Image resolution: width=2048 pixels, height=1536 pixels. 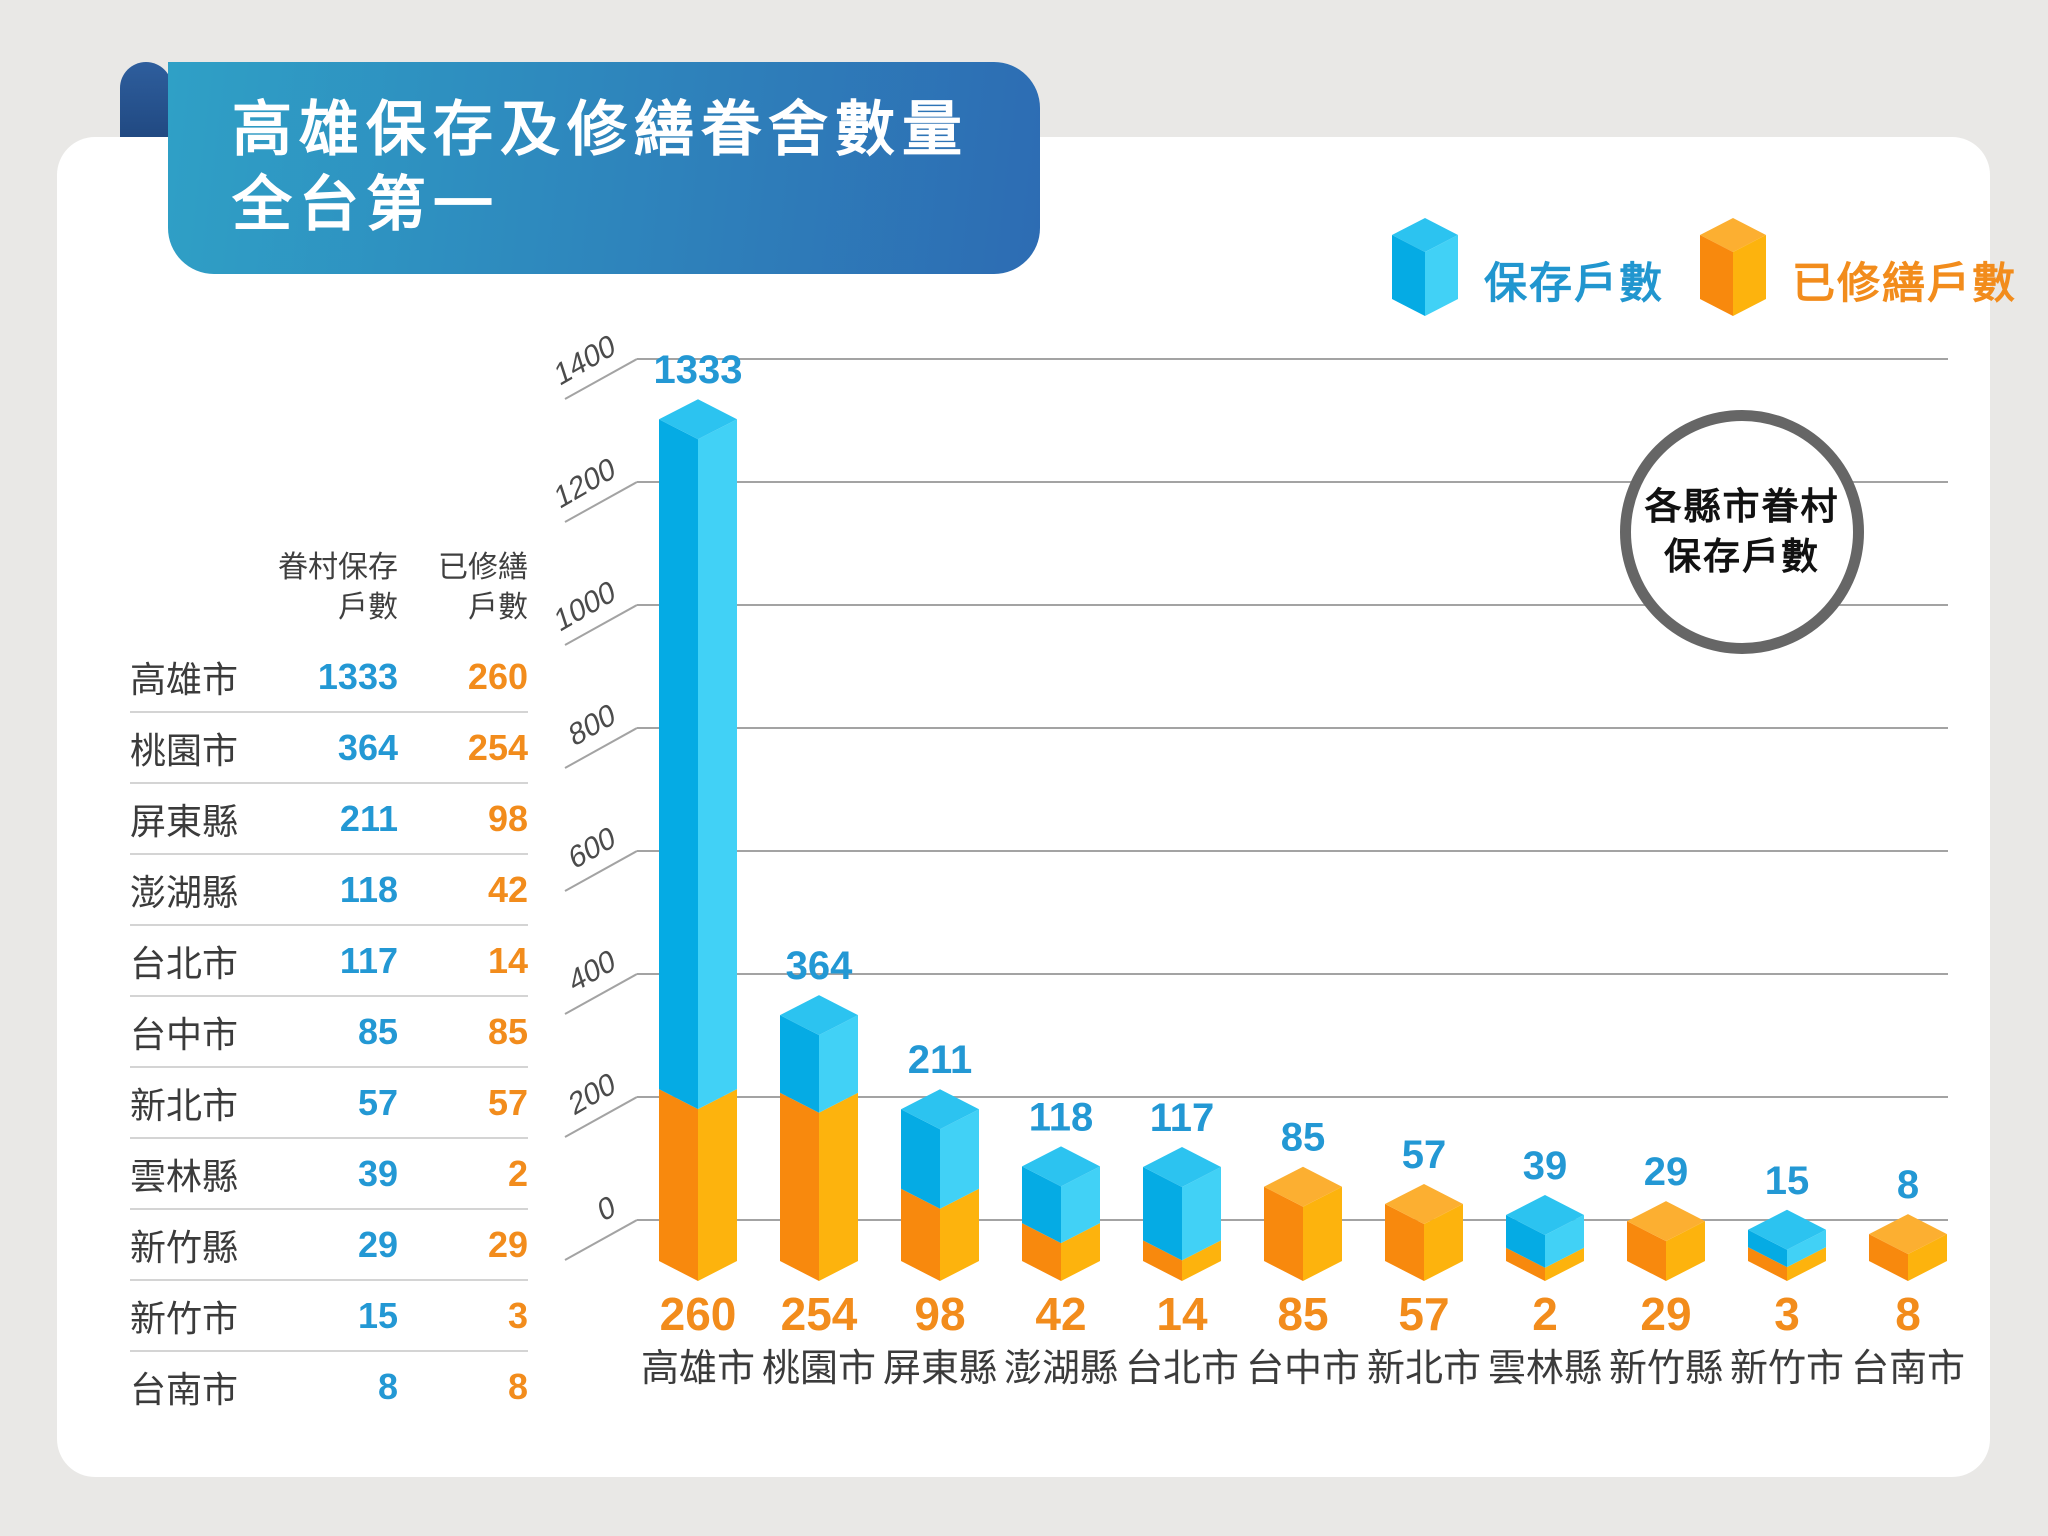 What do you see at coordinates (329, 1030) in the screenshot?
I see `table-row: 台中市 85 85` at bounding box center [329, 1030].